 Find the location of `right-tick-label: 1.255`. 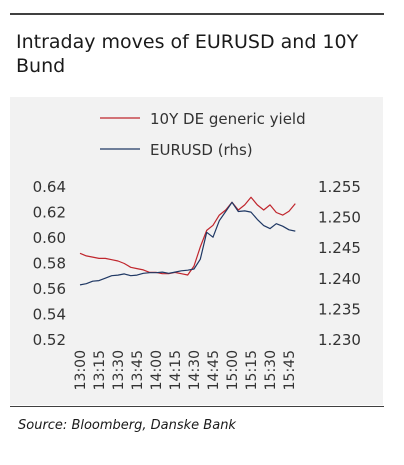

right-tick-label: 1.255 is located at coordinates (339, 187).